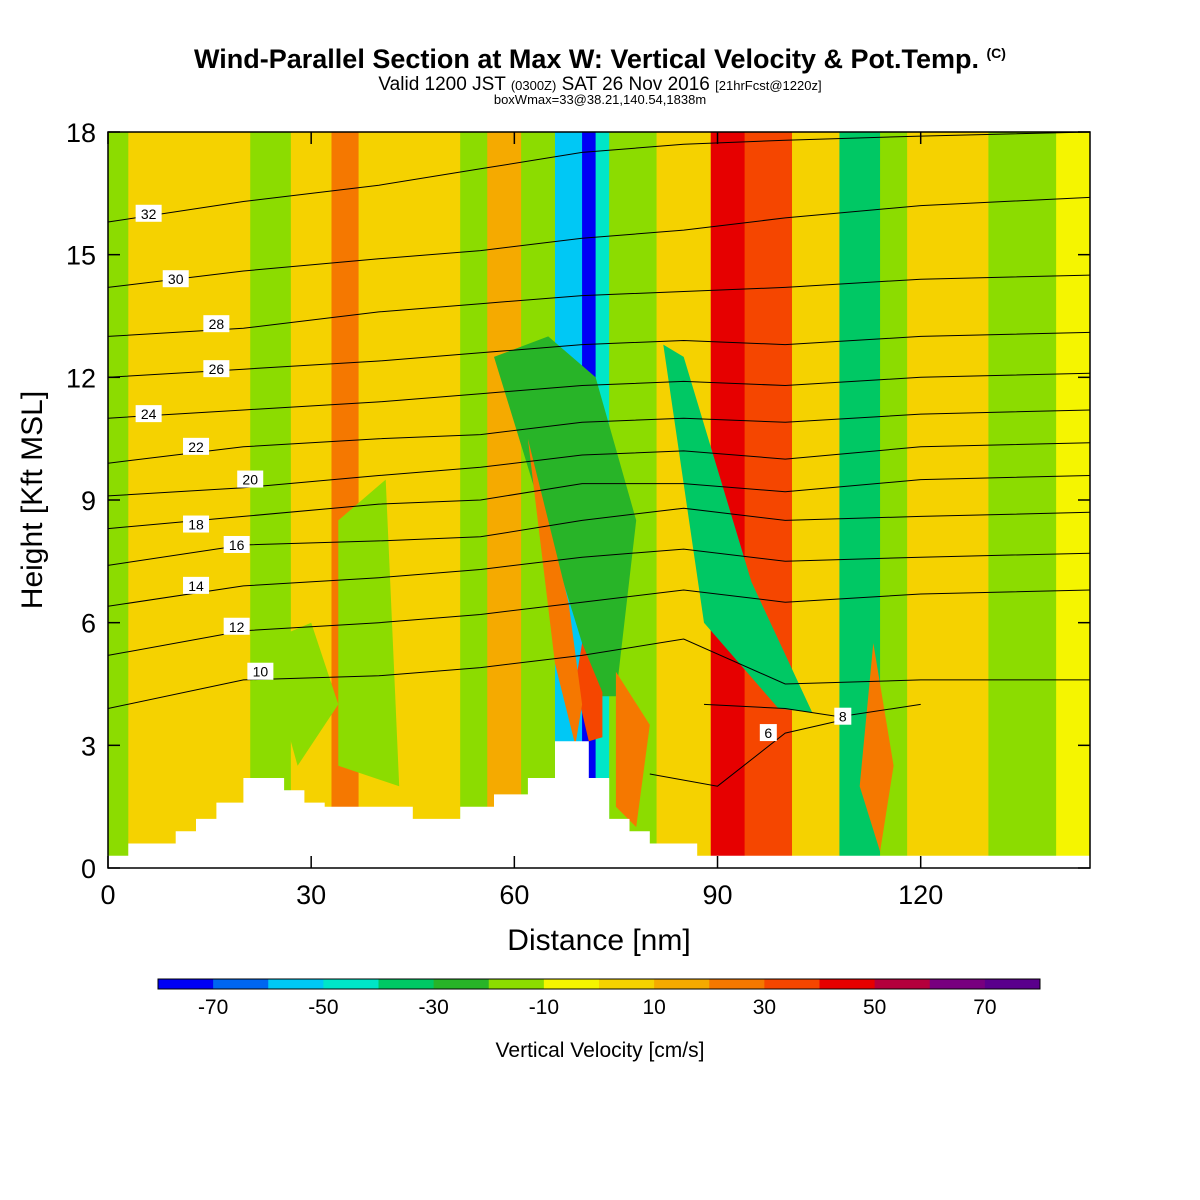 Image resolution: width=1200 pixels, height=1200 pixels. Describe the element at coordinates (81, 256) in the screenshot. I see `y-tick-label-15: 15` at that location.